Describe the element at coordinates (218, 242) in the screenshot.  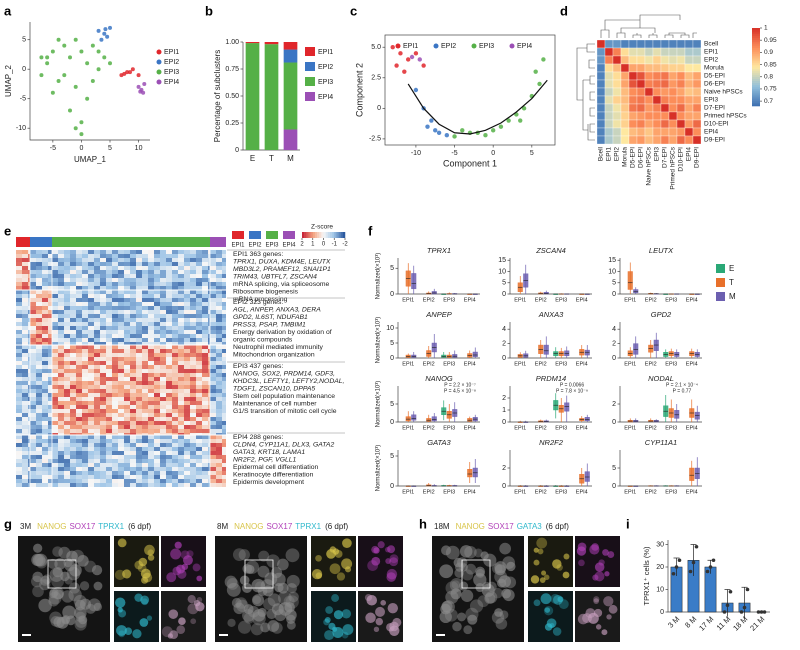
I see `cluster-bar` at that location.